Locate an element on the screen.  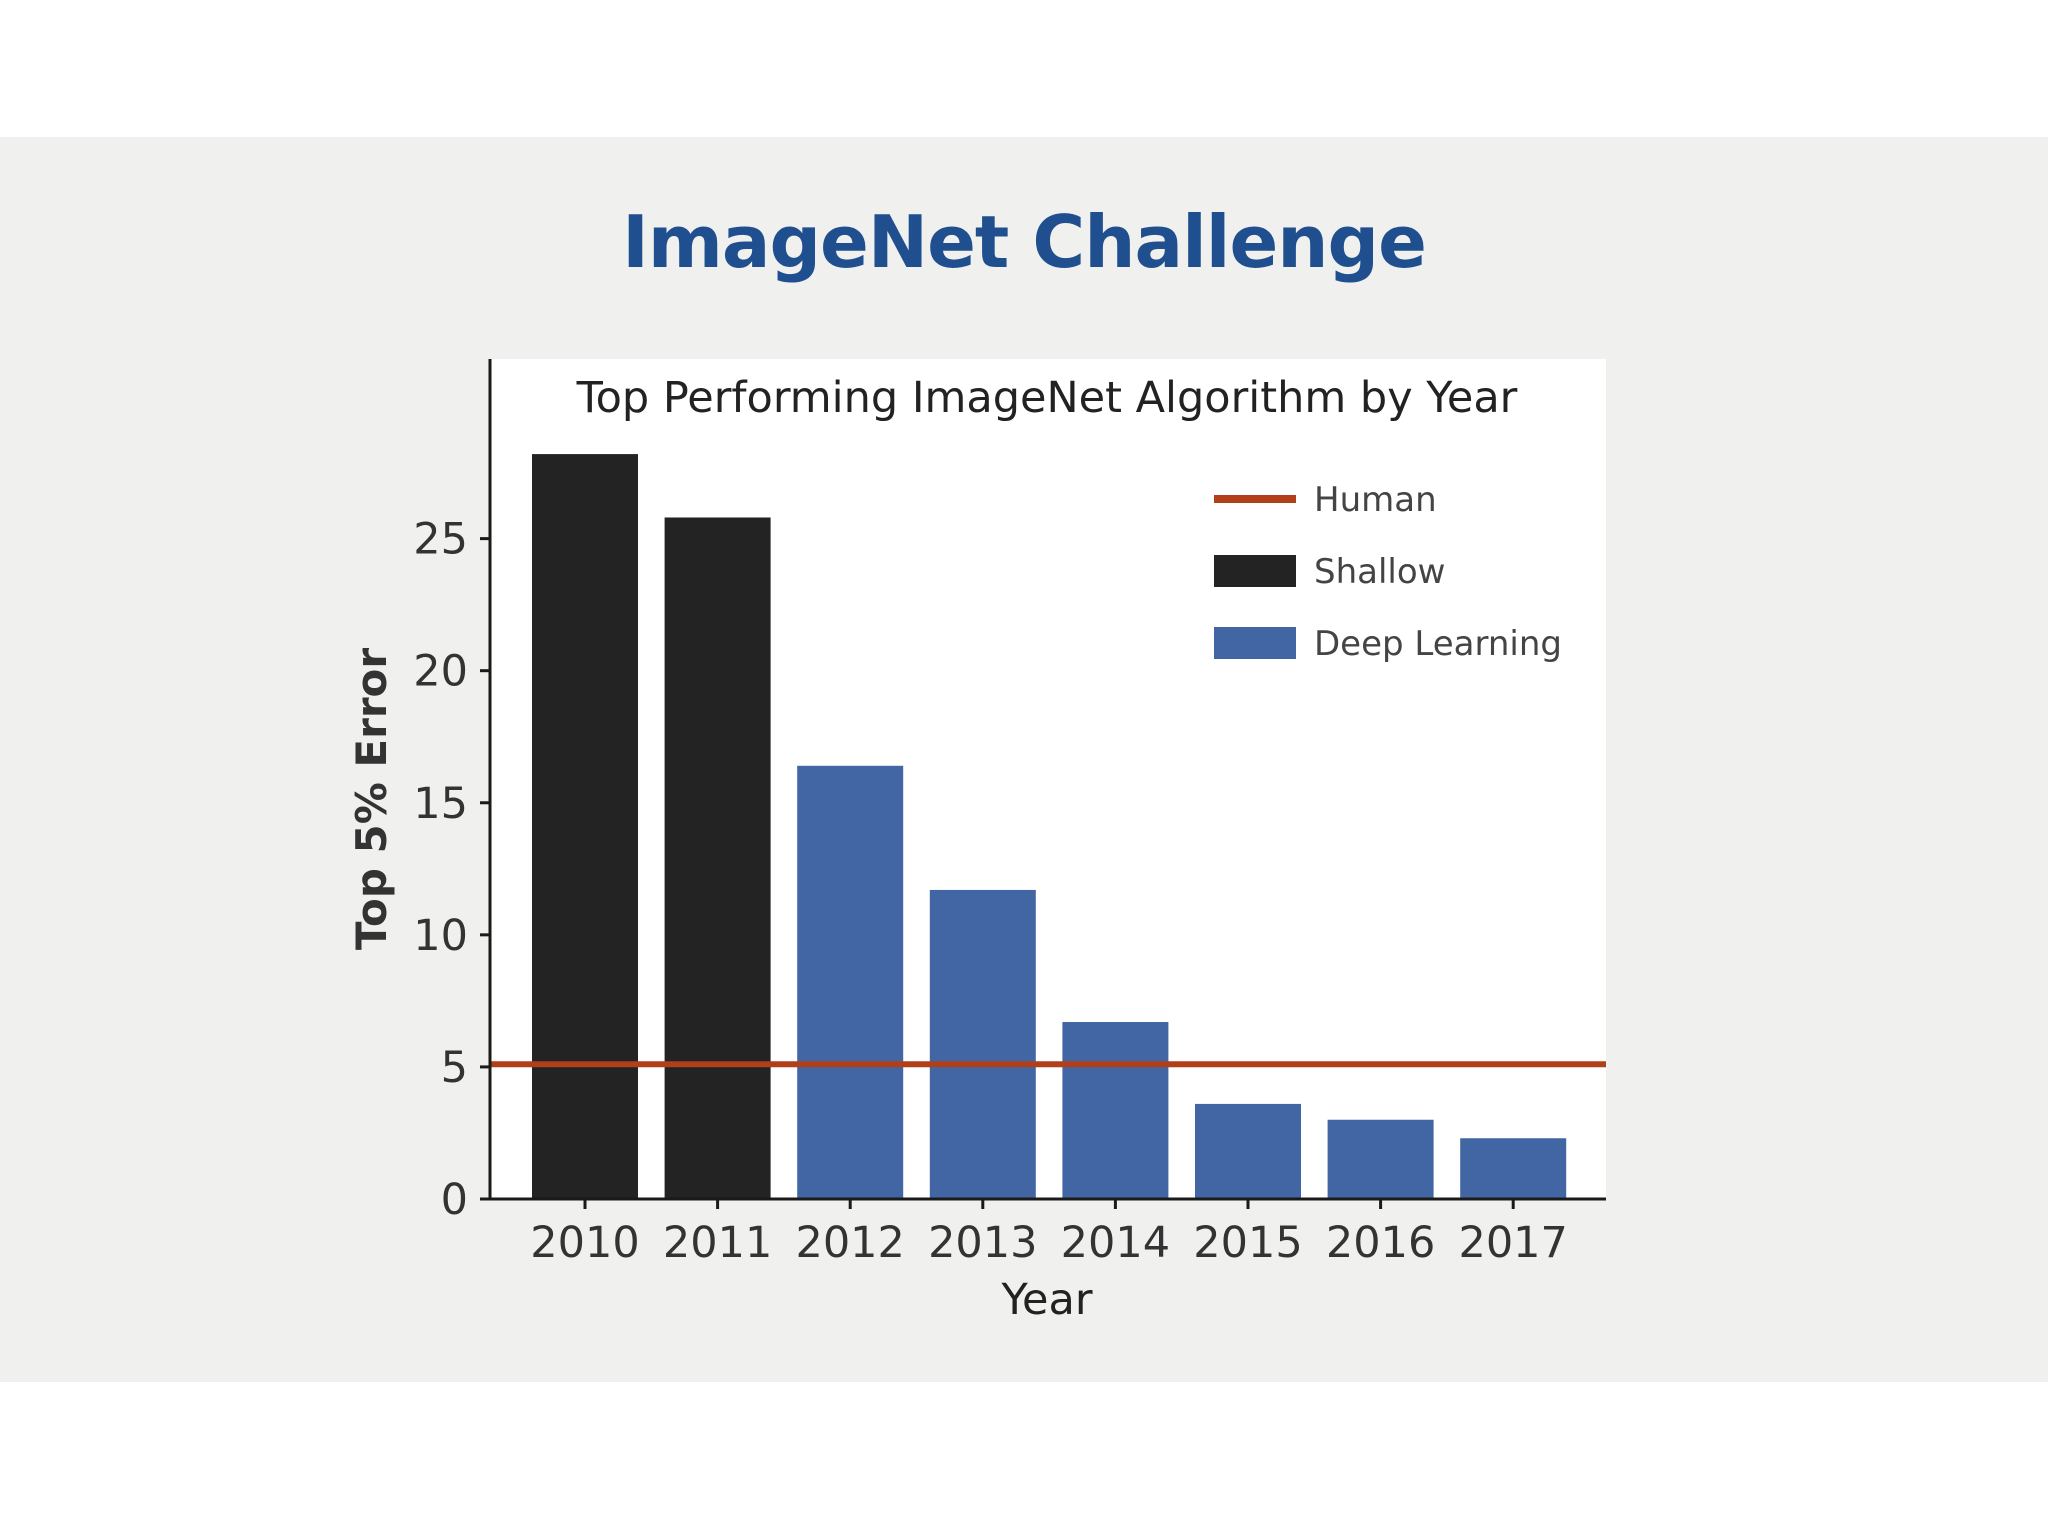
bar-2014 is located at coordinates (1115, 1110).